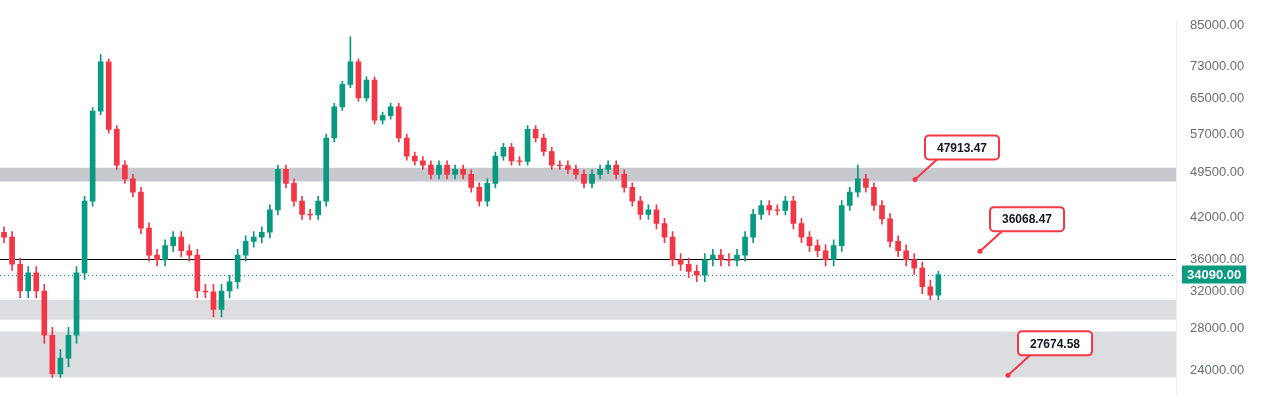  Describe the element at coordinates (1217, 291) in the screenshot. I see `y-tick-label: 32000.00` at that location.